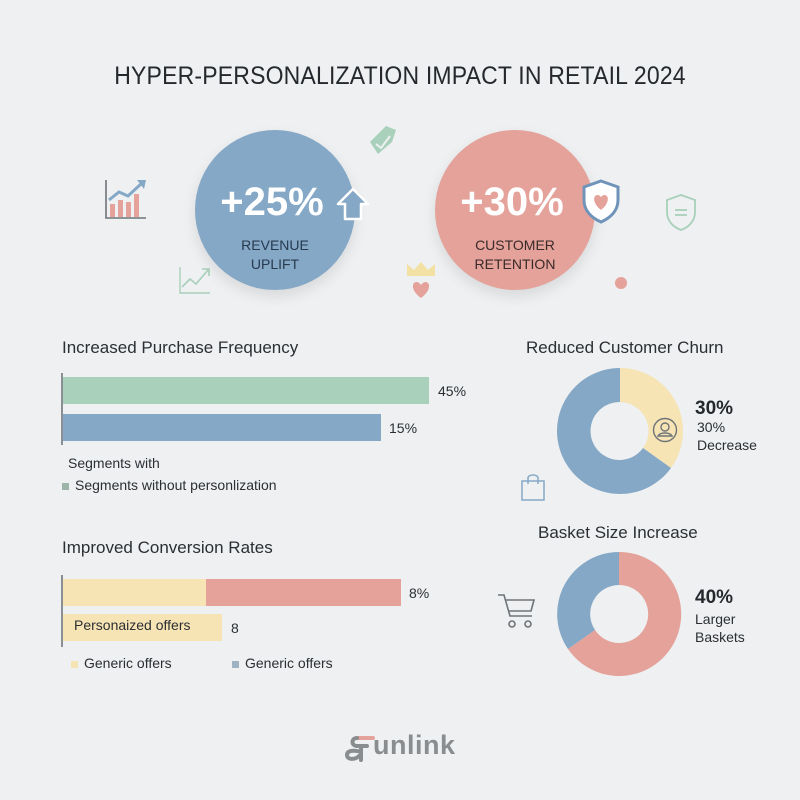  What do you see at coordinates (62, 611) in the screenshot?
I see `conversion-axis` at bounding box center [62, 611].